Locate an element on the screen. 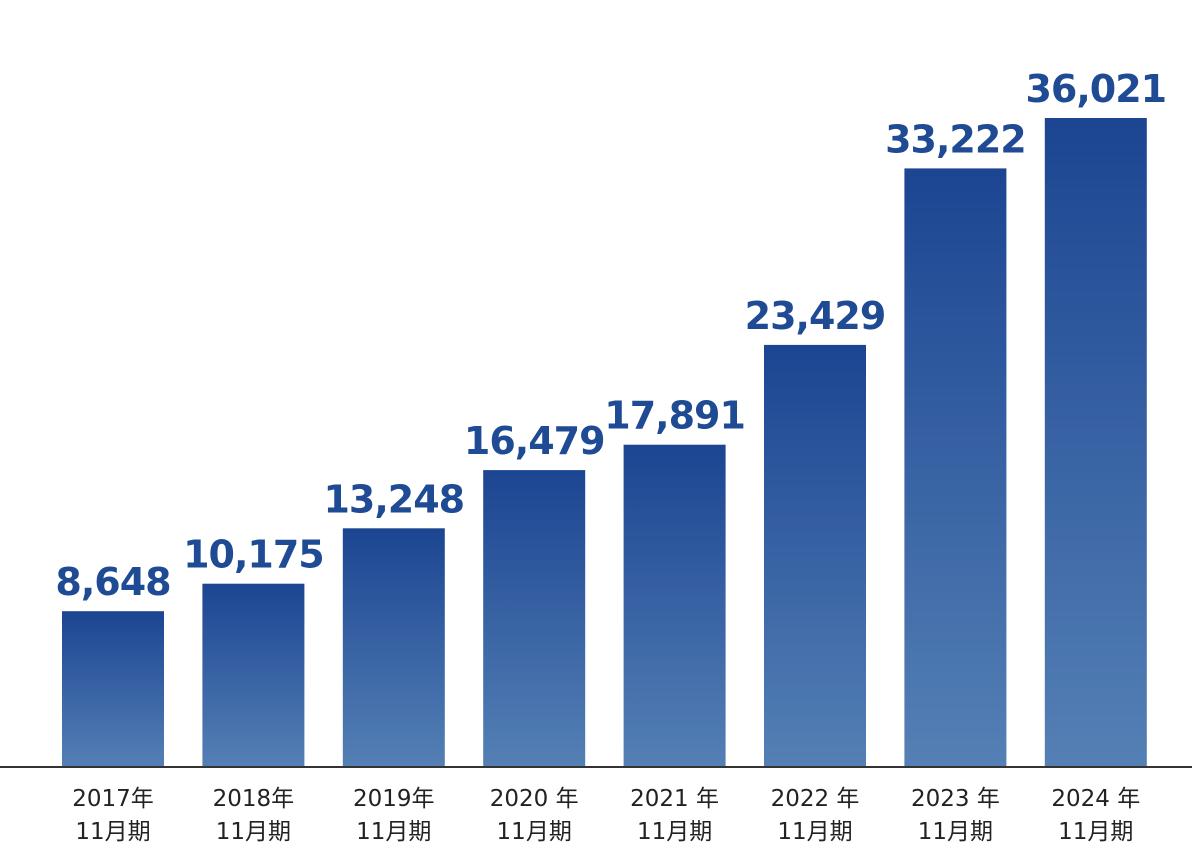  value-label-6: 33,222 is located at coordinates (955, 139).